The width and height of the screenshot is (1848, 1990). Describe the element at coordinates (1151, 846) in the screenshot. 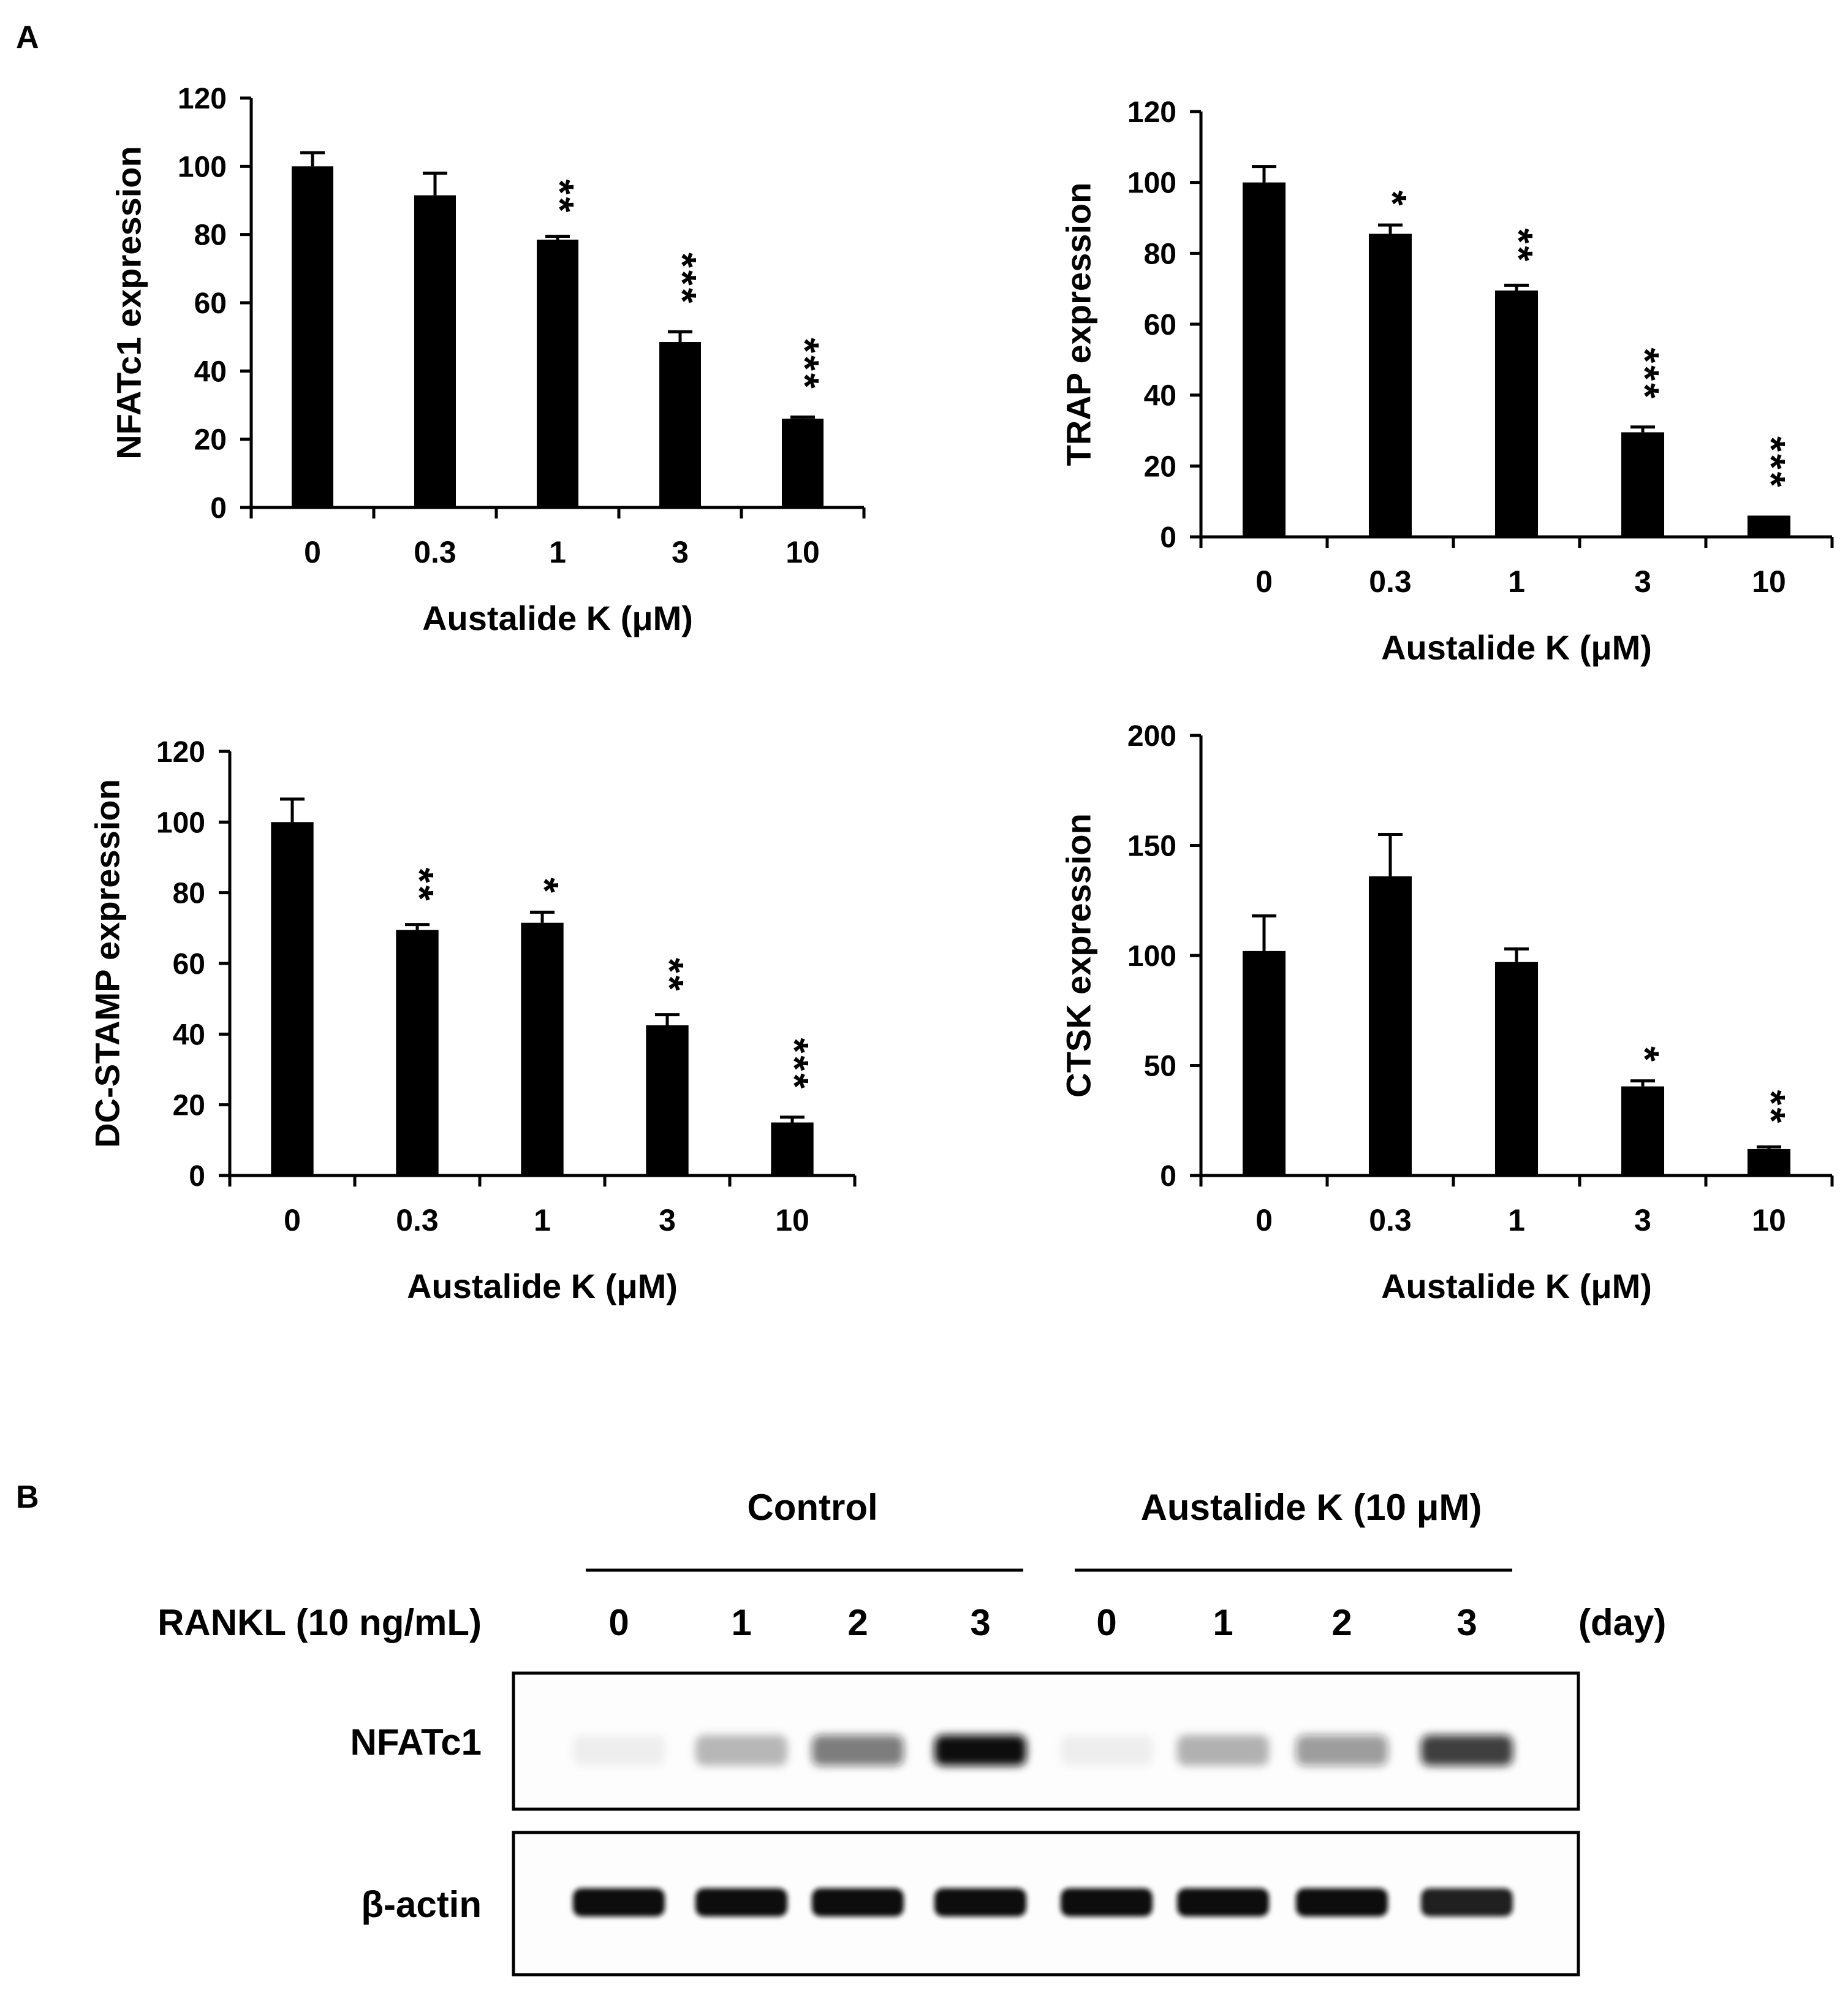

I see `y-tick-label: 150` at that location.